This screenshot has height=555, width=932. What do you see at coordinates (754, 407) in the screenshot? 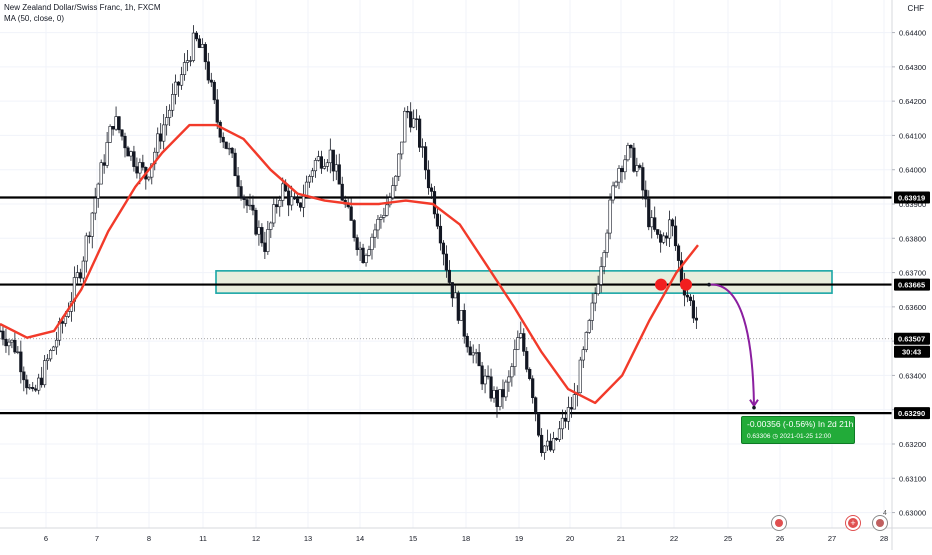
I see `projection-end-dot` at bounding box center [754, 407].